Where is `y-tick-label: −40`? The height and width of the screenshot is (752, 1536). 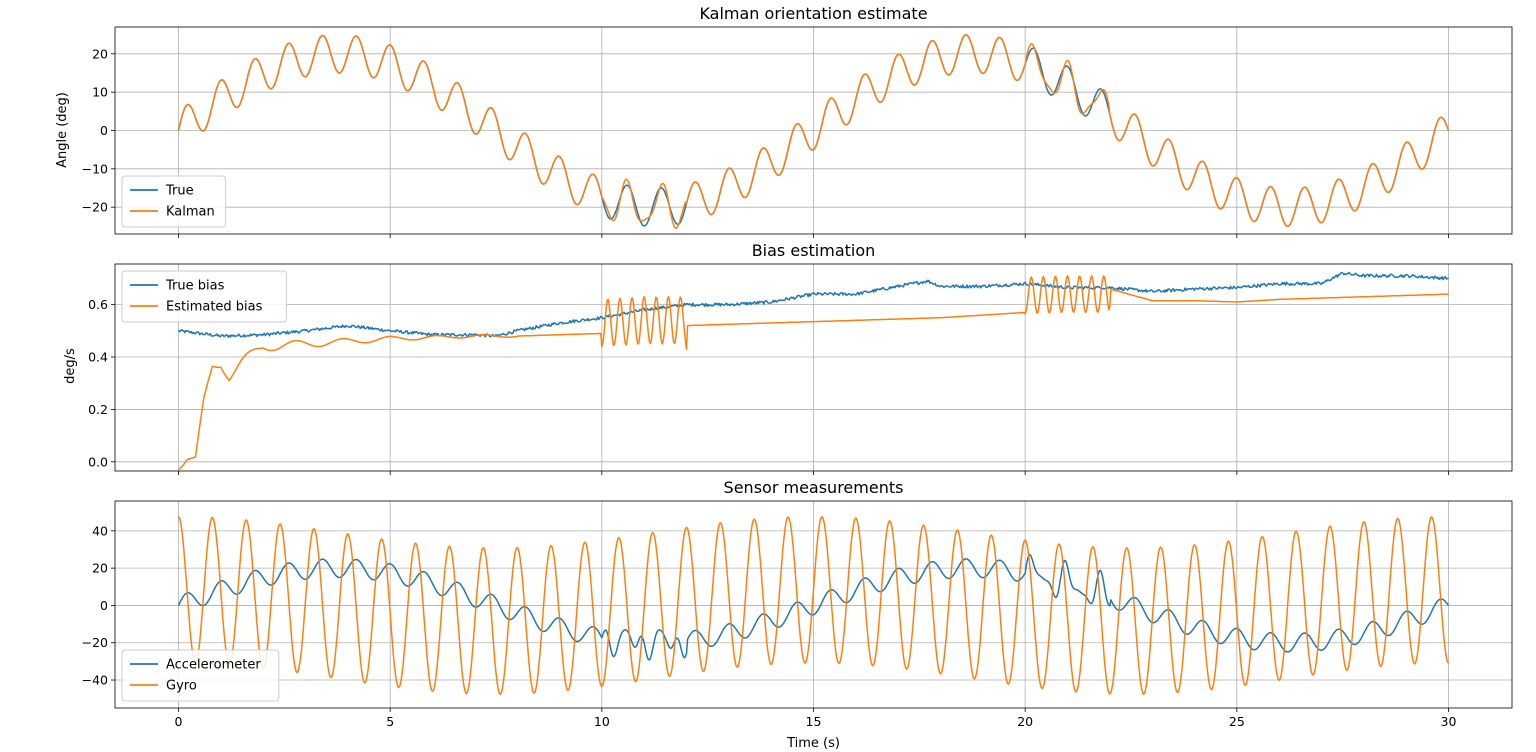 y-tick-label: −40 is located at coordinates (95, 680).